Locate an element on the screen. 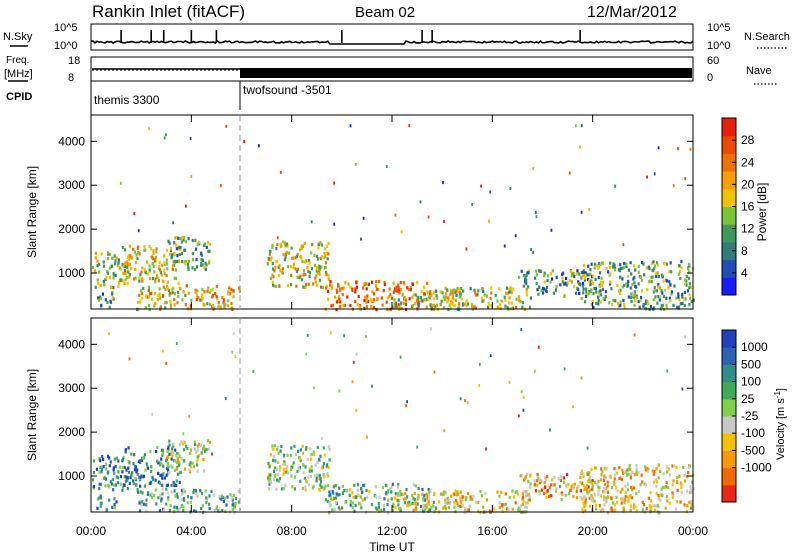 This screenshot has width=800, height=554. colorbar-swatch is located at coordinates (729, 407).